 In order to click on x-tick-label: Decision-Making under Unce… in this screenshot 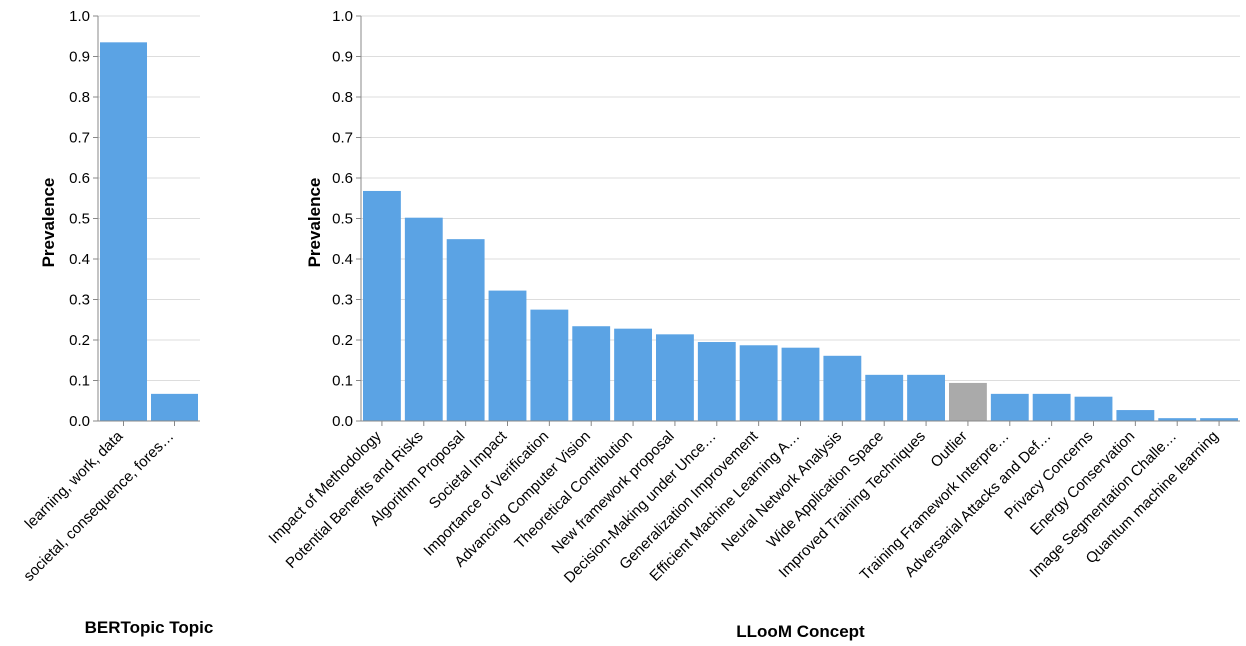, I will do `click(640, 507)`.